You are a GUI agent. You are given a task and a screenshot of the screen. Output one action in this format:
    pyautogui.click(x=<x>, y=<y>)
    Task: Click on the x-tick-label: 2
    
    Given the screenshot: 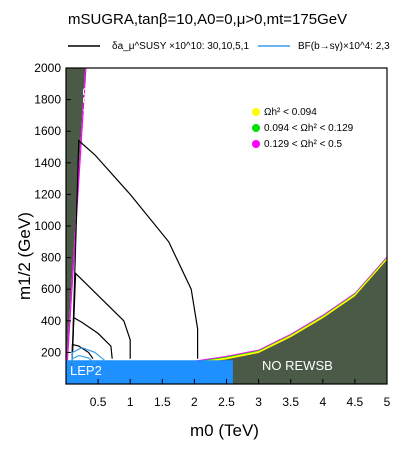 What is the action you would take?
    pyautogui.click(x=194, y=402)
    